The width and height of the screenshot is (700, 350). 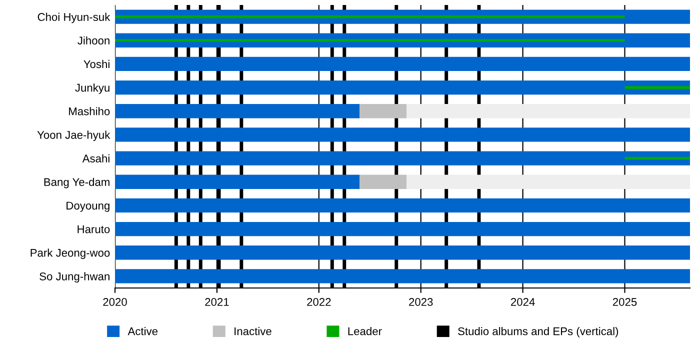 What do you see at coordinates (421, 302) in the screenshot?
I see `x-tick-label: 2023` at bounding box center [421, 302].